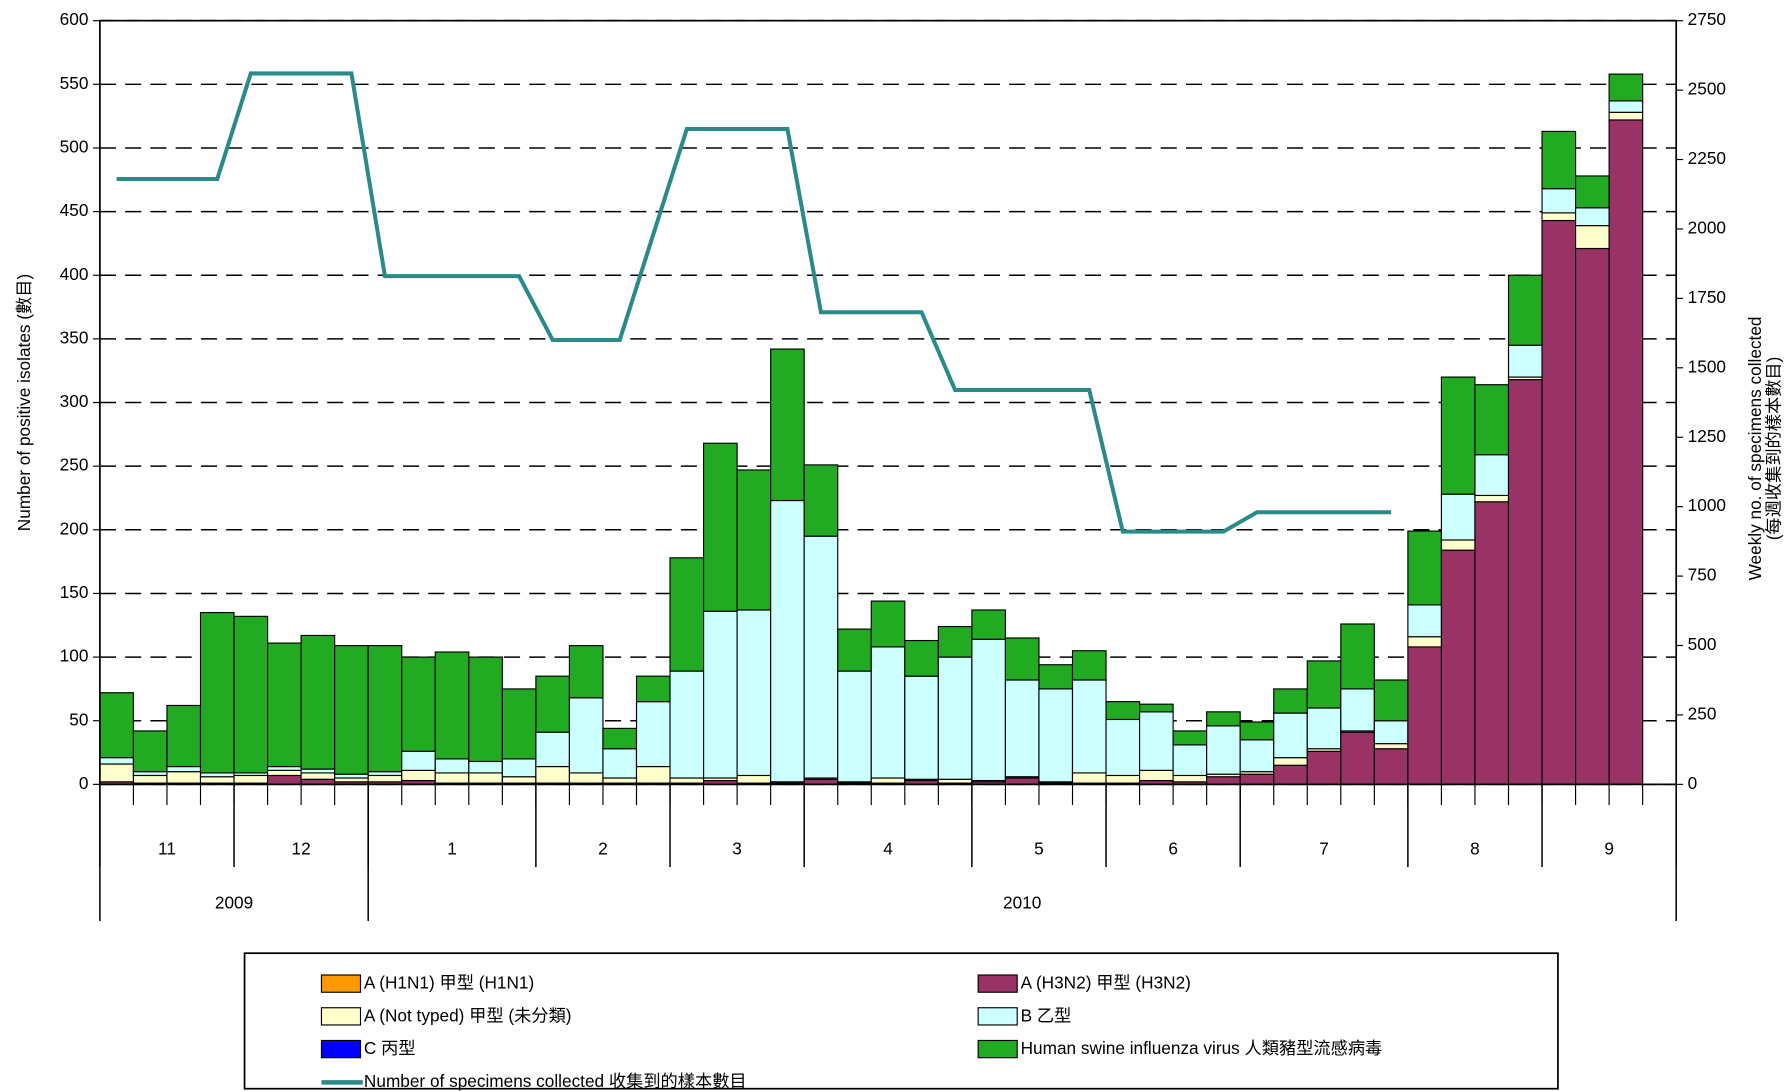  What do you see at coordinates (74, 19) in the screenshot?
I see `y-tick-label: 600` at bounding box center [74, 19].